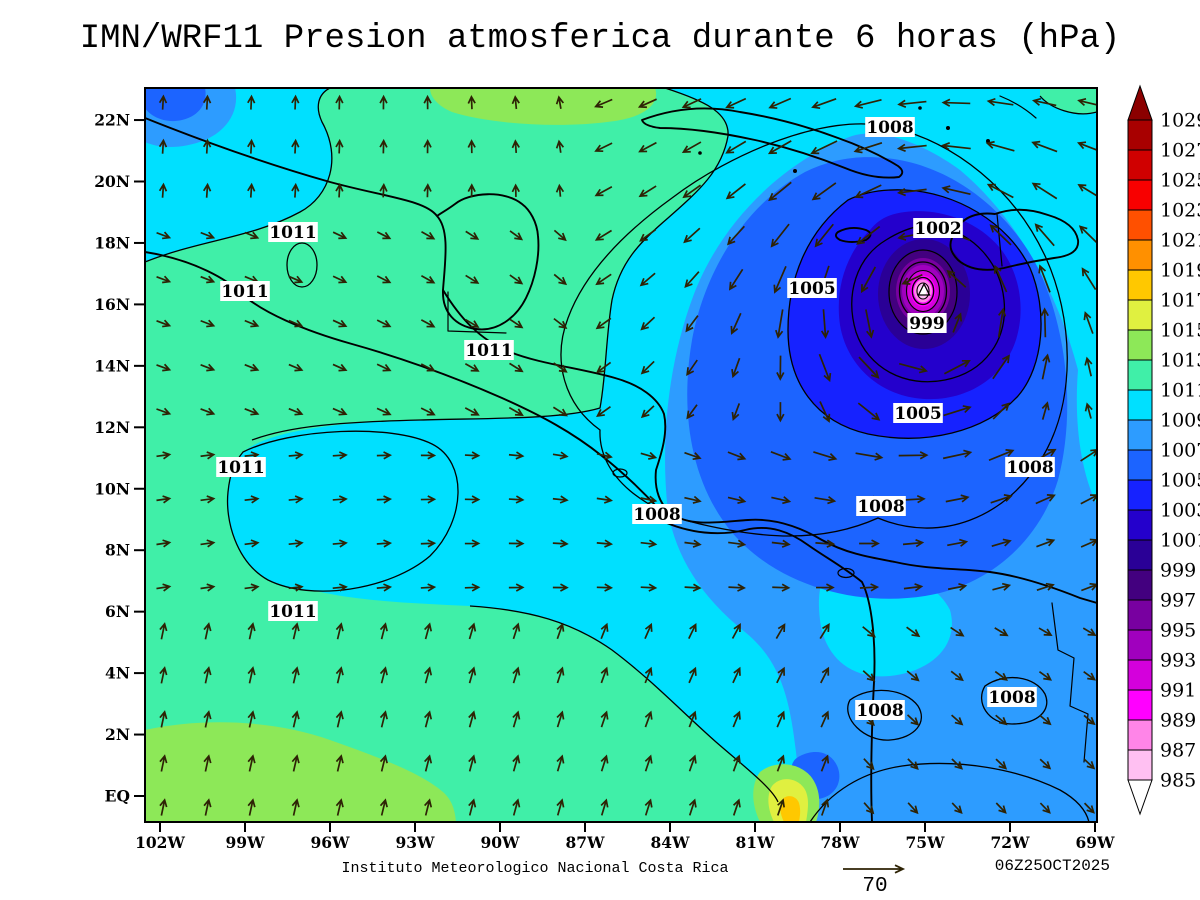  I want to click on lon-label: 96W, so click(331, 842).